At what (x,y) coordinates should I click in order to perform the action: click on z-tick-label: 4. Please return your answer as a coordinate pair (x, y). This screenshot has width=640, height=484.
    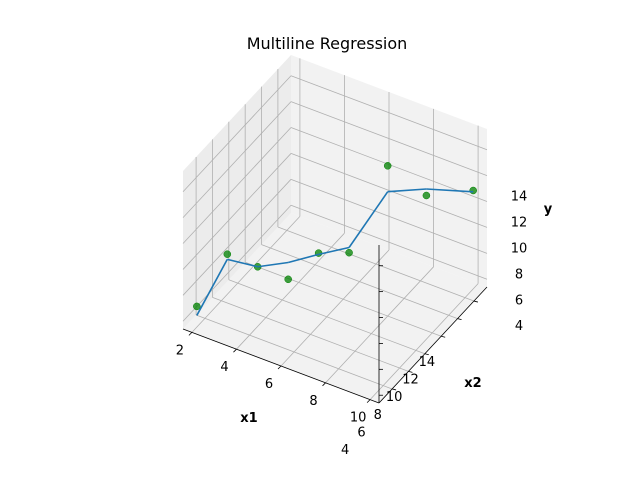
    Looking at the image, I should click on (519, 326).